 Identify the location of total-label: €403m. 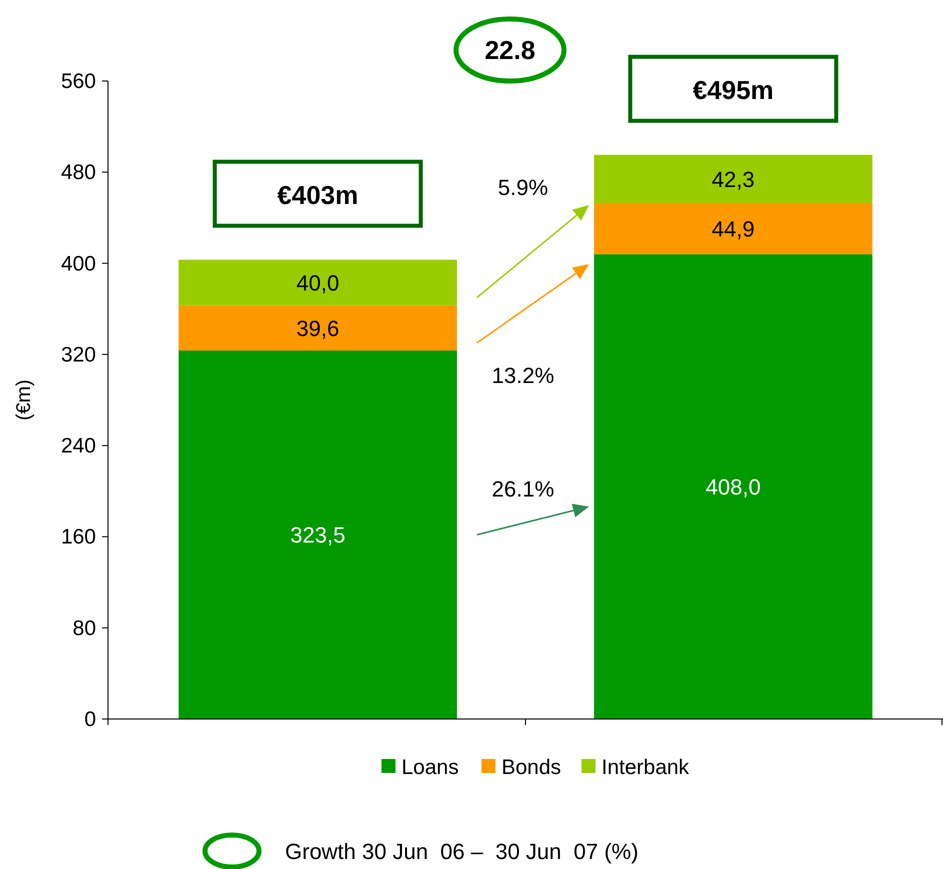
(317, 195).